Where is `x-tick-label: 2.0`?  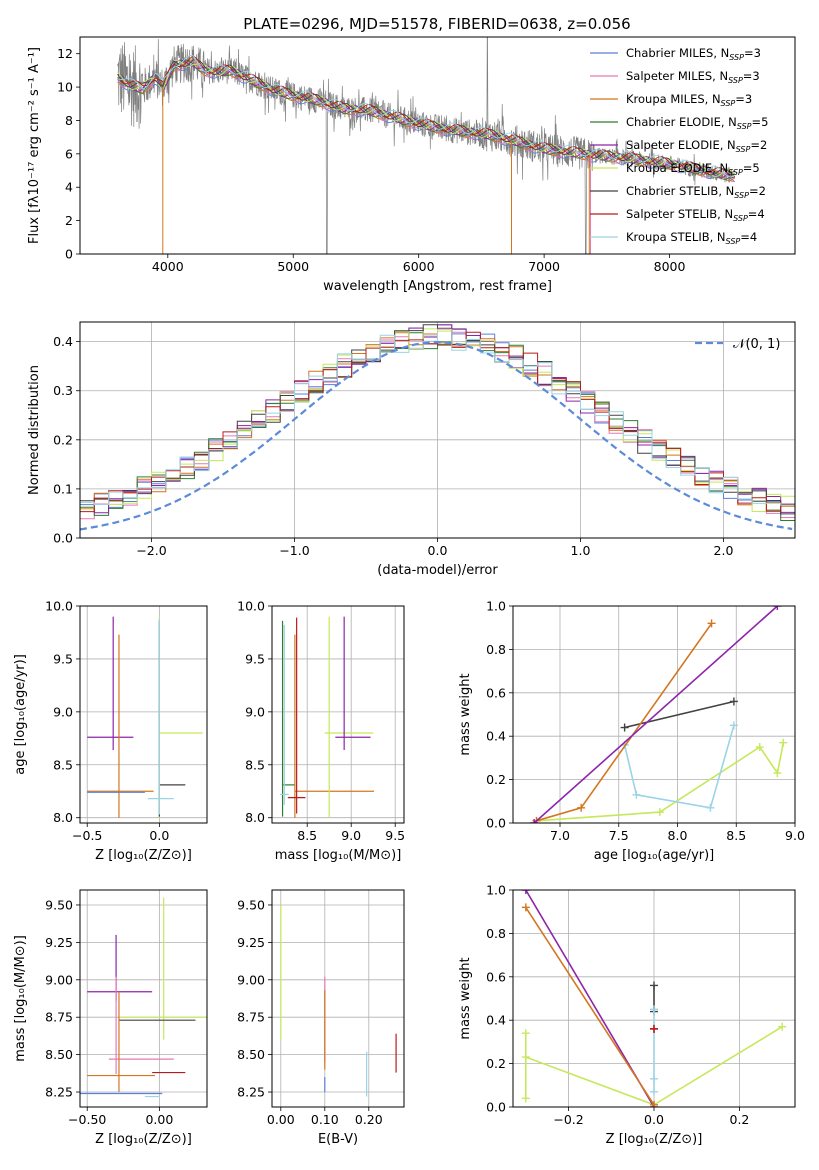 x-tick-label: 2.0 is located at coordinates (724, 550).